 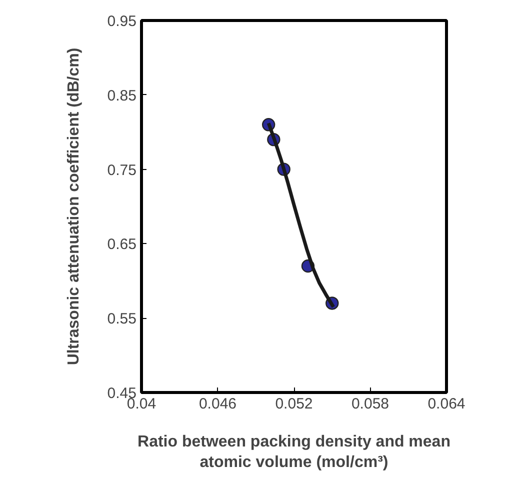 What do you see at coordinates (217, 404) in the screenshot?
I see `x-tick-label: 0.046` at bounding box center [217, 404].